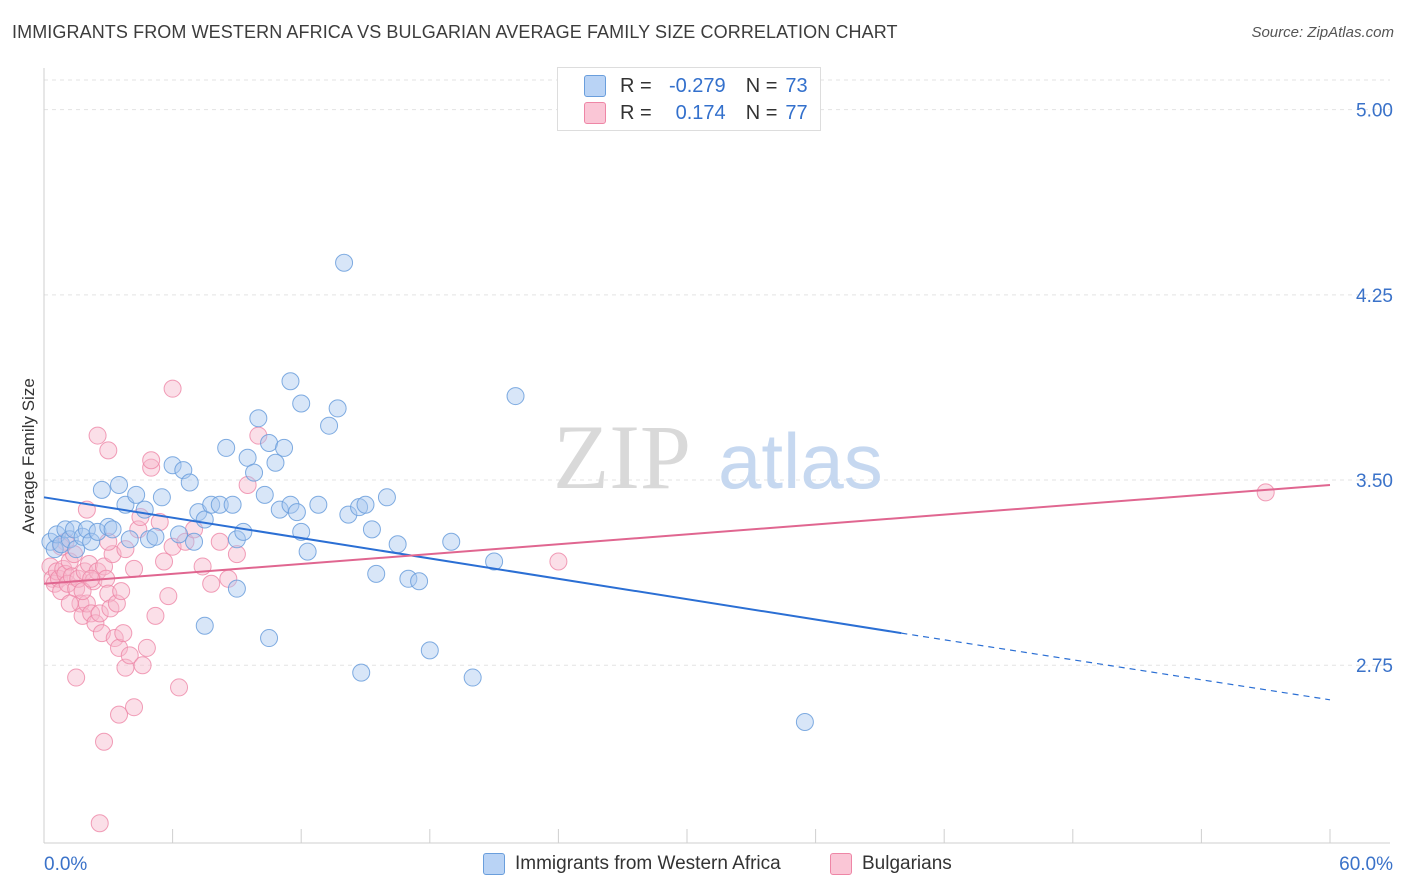  Describe the element at coordinates (796, 112) in the screenshot. I see `legend-n-value: 77` at that location.